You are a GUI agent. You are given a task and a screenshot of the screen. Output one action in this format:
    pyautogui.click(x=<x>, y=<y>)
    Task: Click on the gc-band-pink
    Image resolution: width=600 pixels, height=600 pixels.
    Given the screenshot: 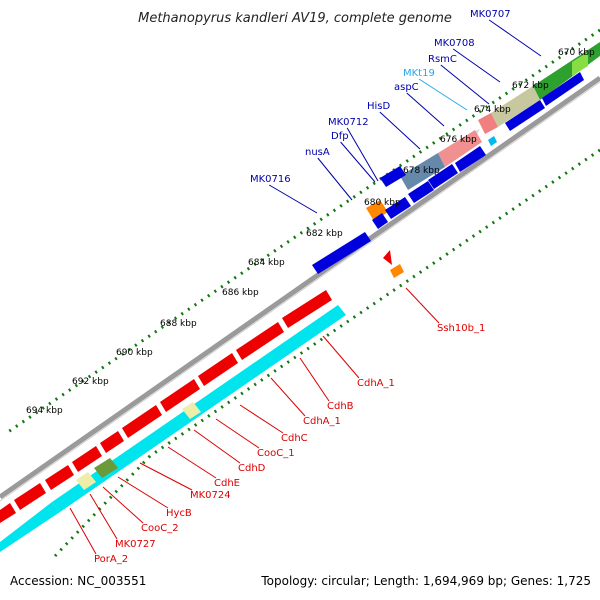 What is the action you would take?
    pyautogui.click(x=488, y=123)
    